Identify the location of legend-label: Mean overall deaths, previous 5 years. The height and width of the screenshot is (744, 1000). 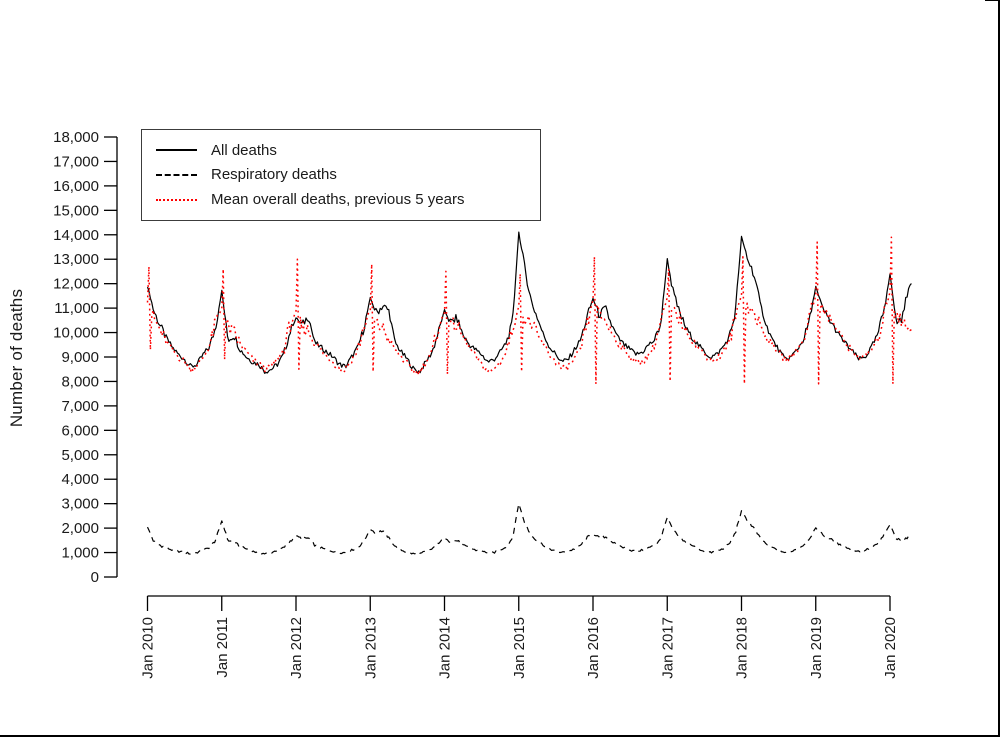
(338, 200).